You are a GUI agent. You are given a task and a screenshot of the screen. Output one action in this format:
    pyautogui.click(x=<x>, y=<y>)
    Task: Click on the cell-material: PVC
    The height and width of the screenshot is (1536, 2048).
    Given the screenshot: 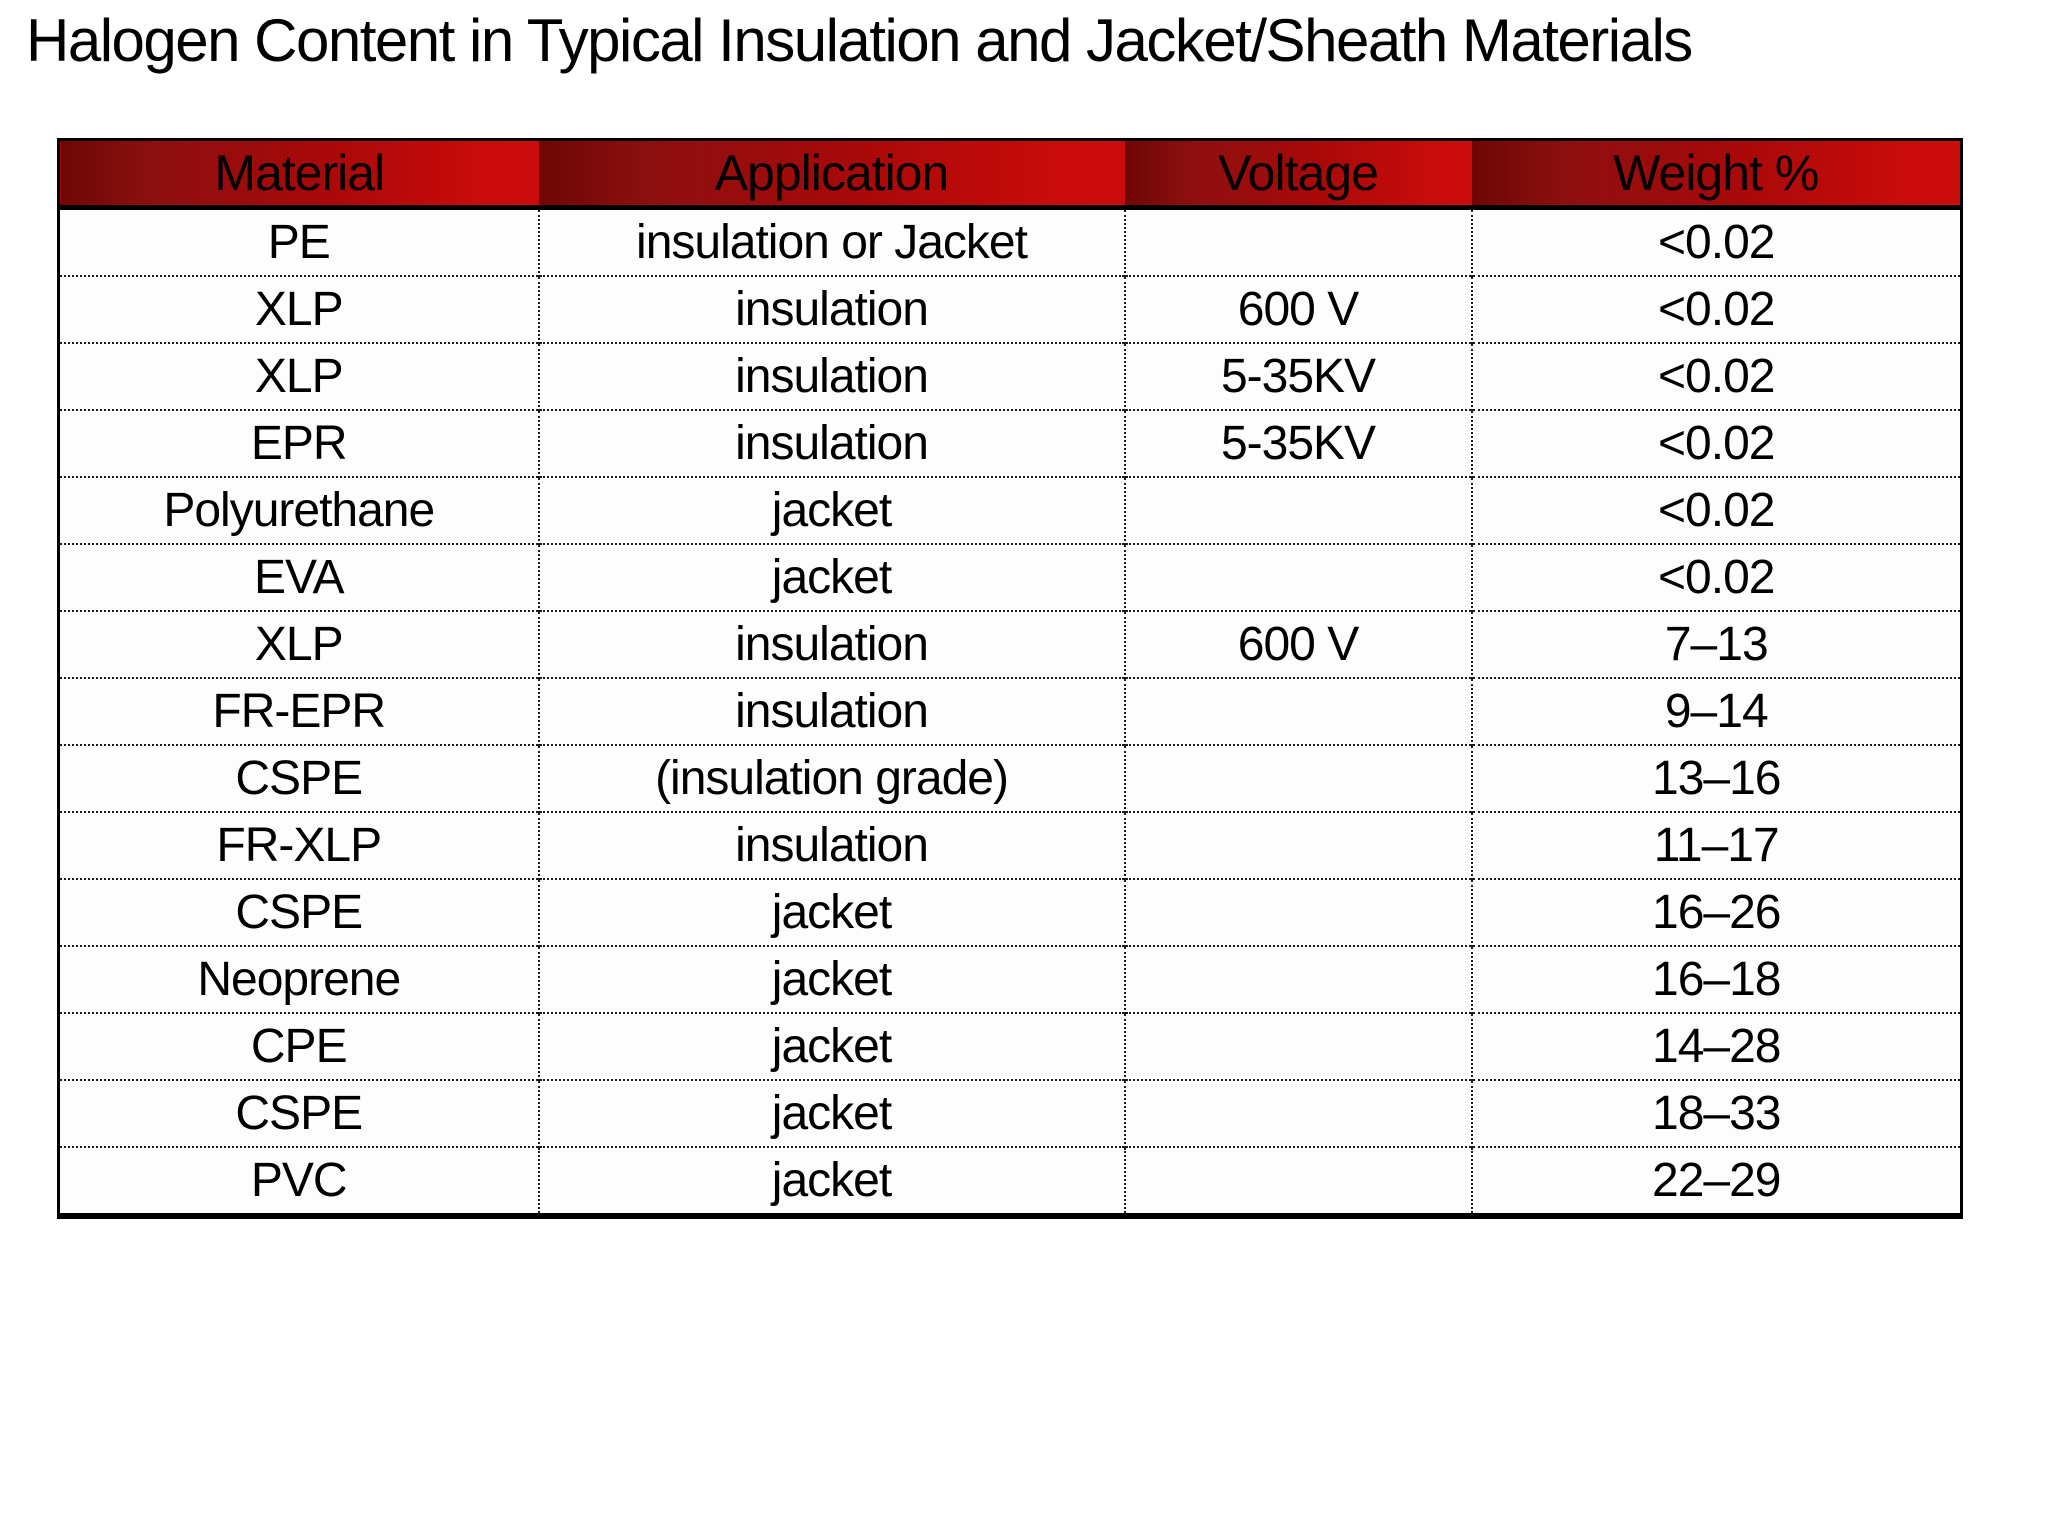 What is the action you would take?
    pyautogui.click(x=298, y=1181)
    